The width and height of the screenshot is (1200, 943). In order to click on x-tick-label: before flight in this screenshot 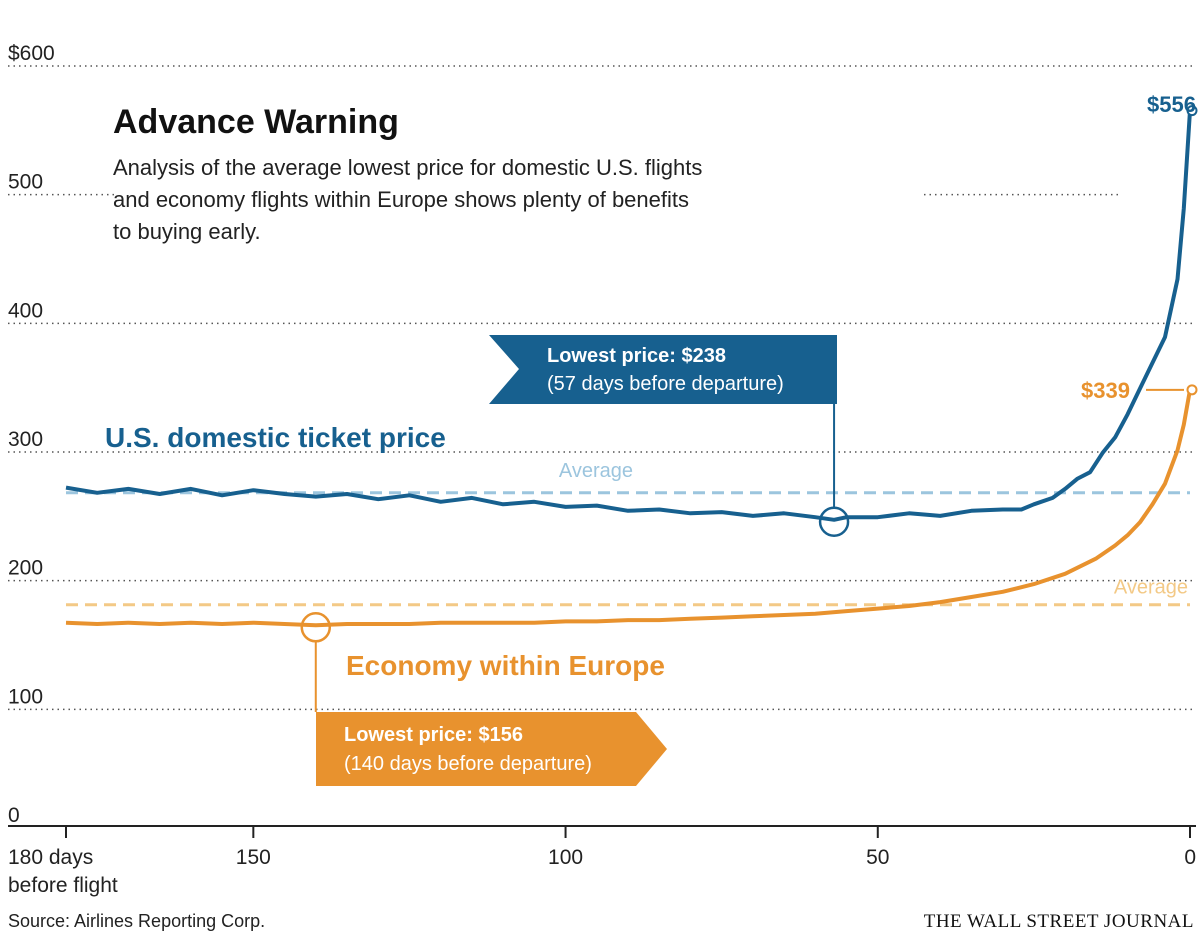, I will do `click(63, 885)`.